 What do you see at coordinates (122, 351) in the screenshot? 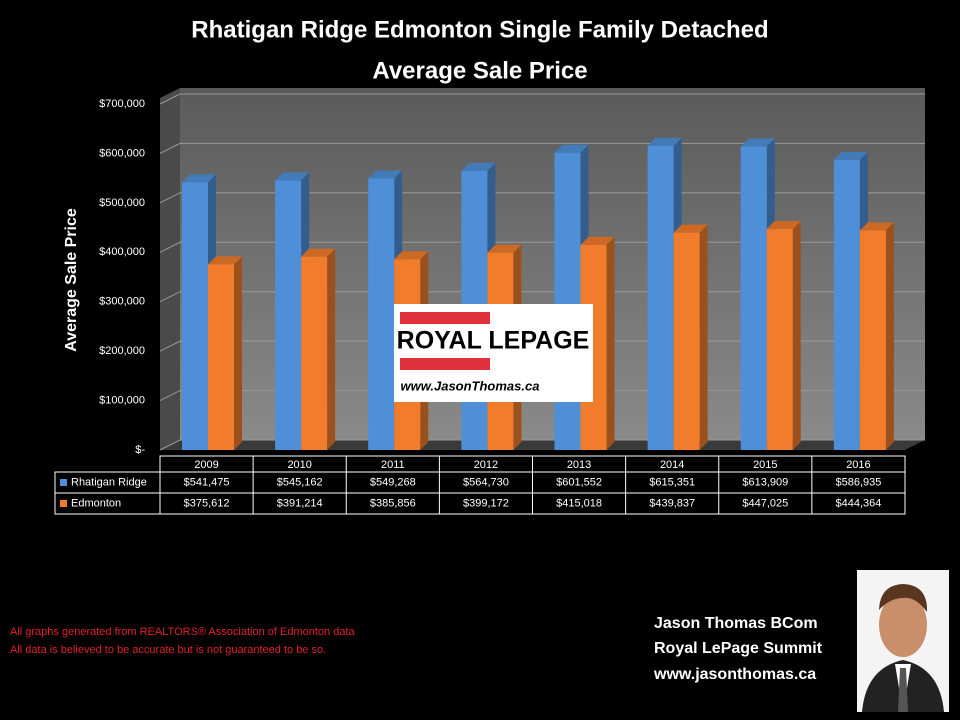
I see `y-tick-label: $200,000` at bounding box center [122, 351].